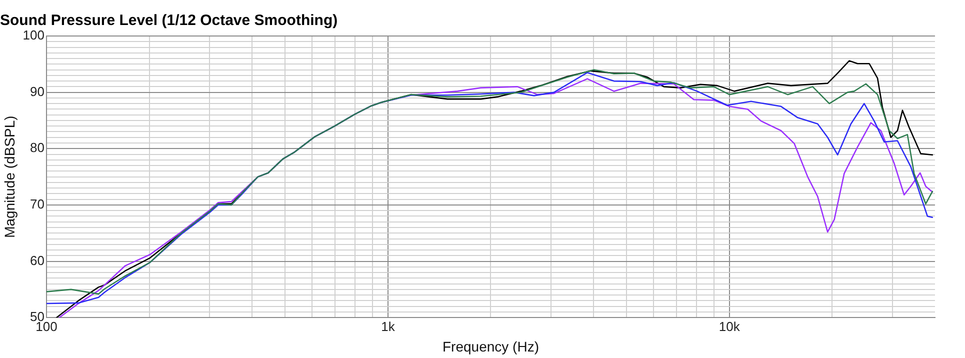 Image resolution: width=965 pixels, height=358 pixels. What do you see at coordinates (729, 326) in the screenshot?
I see `x-tick-label: 10k` at bounding box center [729, 326].